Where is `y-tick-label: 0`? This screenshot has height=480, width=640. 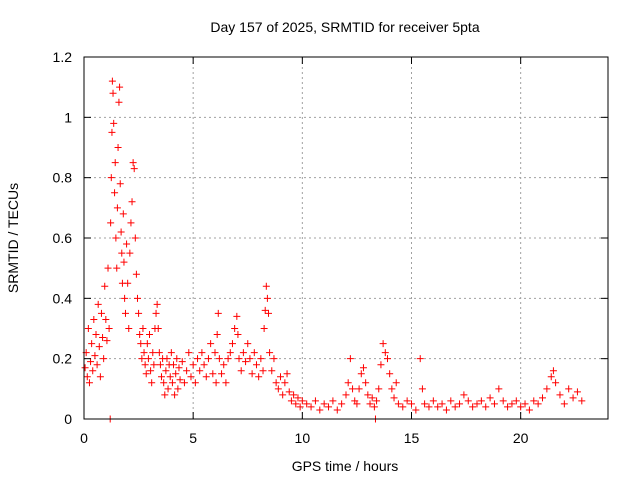
y-tick-label: 0 is located at coordinates (68, 419).